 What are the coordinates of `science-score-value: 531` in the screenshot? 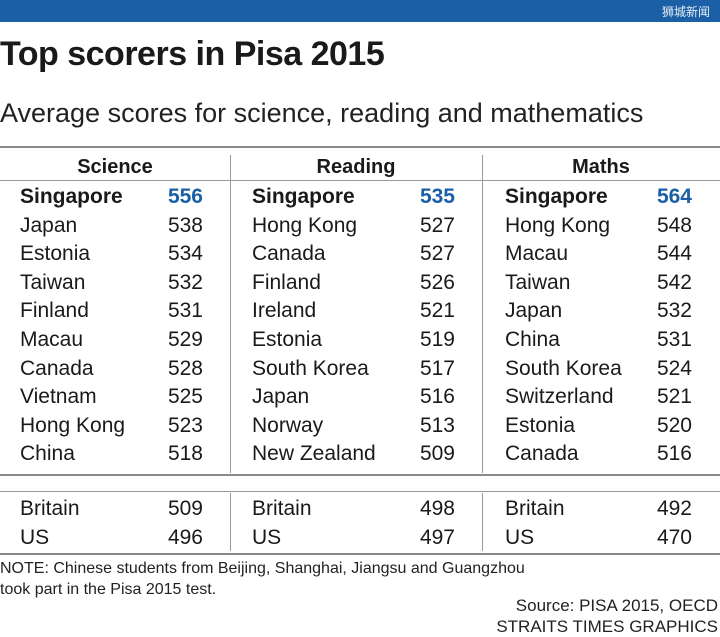 It's located at (185, 311).